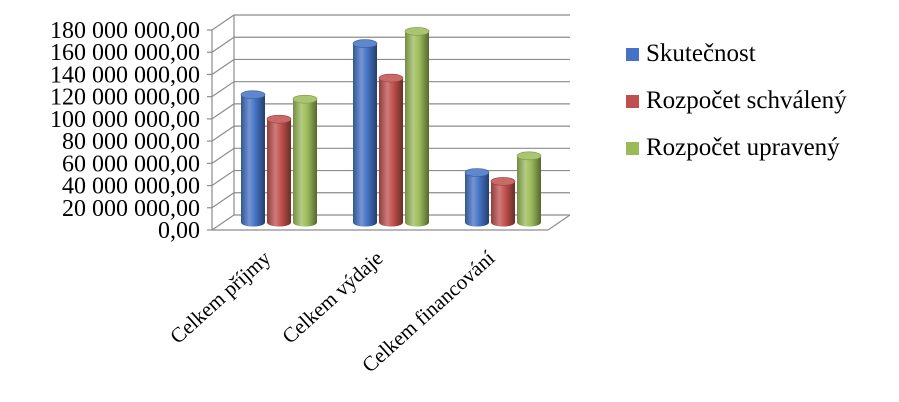  Describe the element at coordinates (125, 31) in the screenshot. I see `y-tick-label: 180 000 000,00` at that location.